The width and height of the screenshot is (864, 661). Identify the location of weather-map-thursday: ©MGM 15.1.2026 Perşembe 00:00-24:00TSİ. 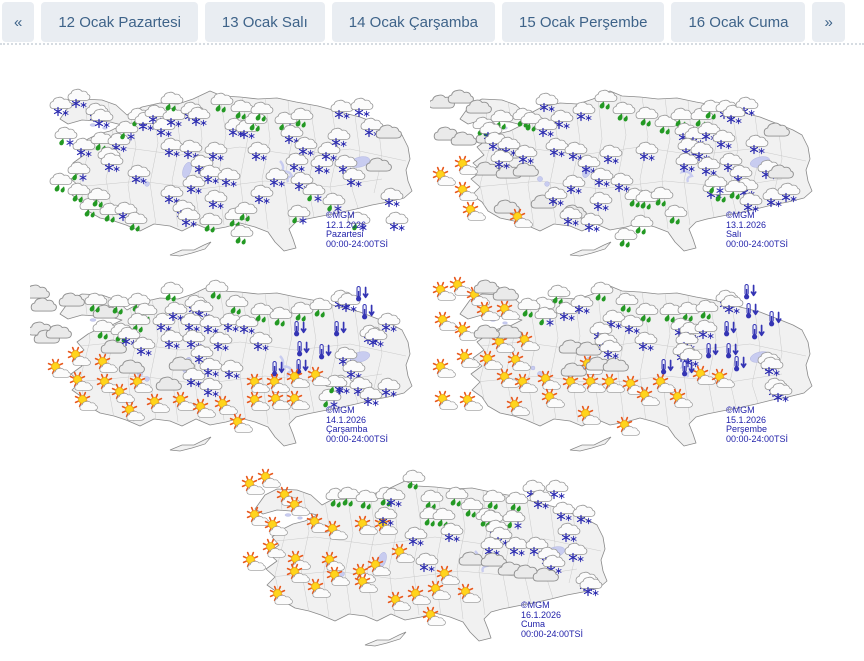
(625, 365).